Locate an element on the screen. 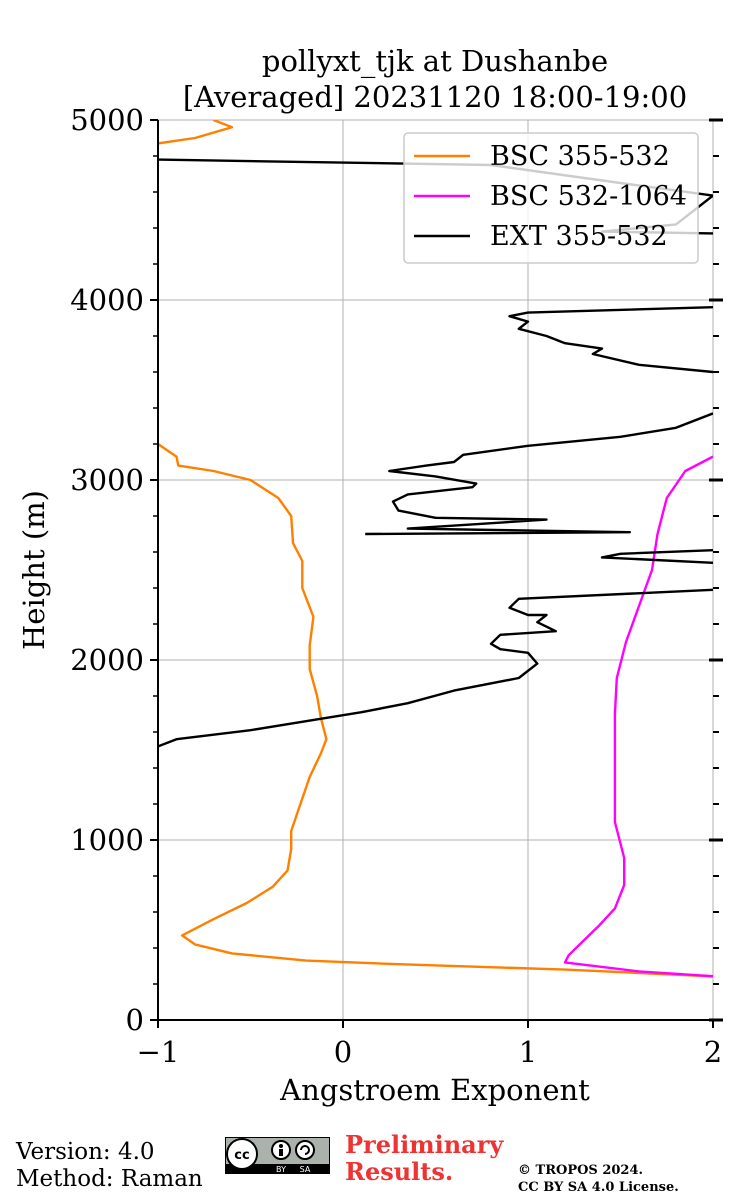 The image size is (750, 1200). y-tick-label: 0 is located at coordinates (135, 1020).